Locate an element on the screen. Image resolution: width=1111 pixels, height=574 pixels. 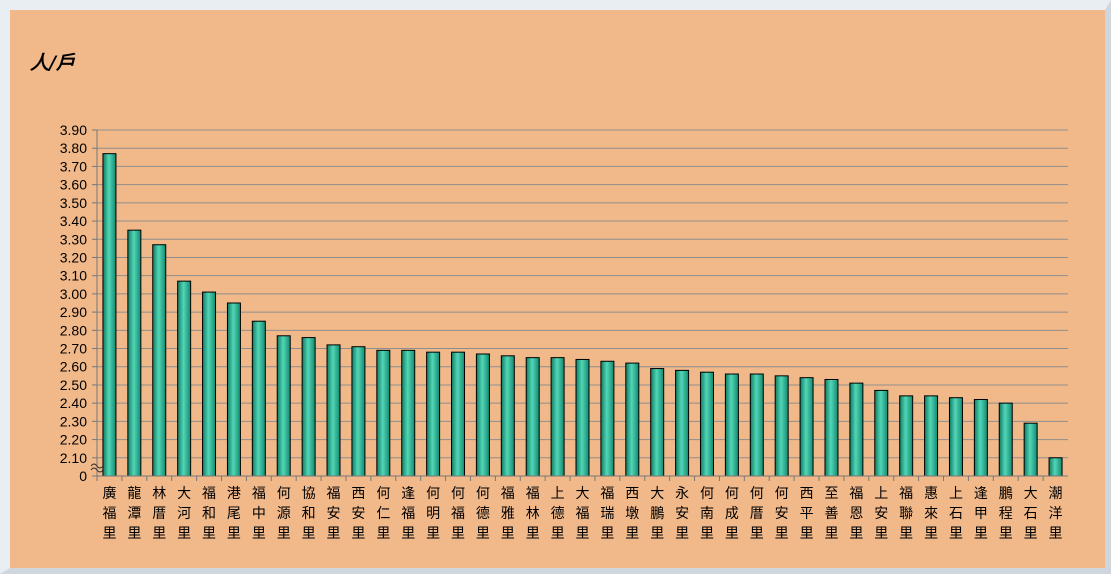
x-category-label: 逢甲里 is located at coordinates (981, 514).